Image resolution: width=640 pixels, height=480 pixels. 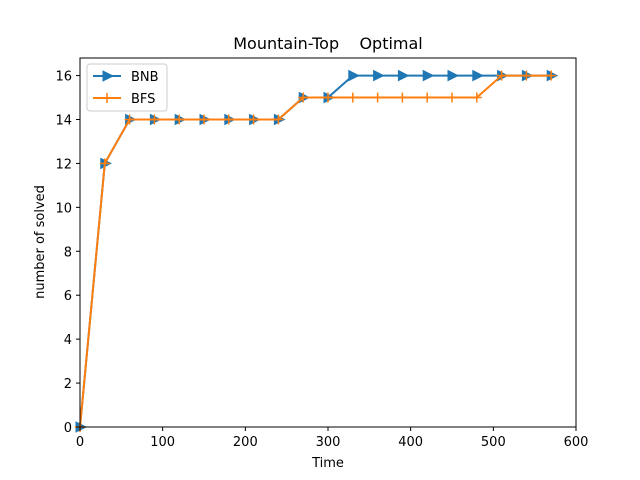 I want to click on y-tick-label: 16, so click(x=63, y=77).